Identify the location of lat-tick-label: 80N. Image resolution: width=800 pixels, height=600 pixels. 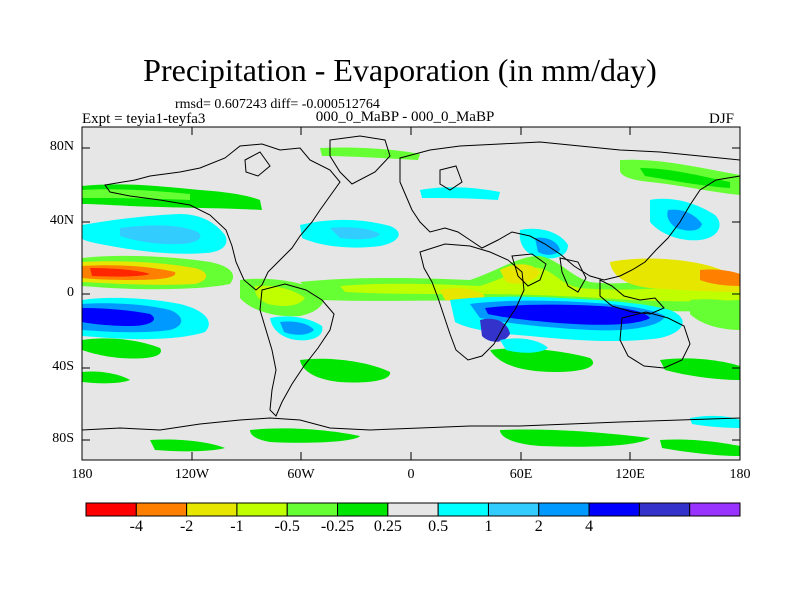
(61, 146).